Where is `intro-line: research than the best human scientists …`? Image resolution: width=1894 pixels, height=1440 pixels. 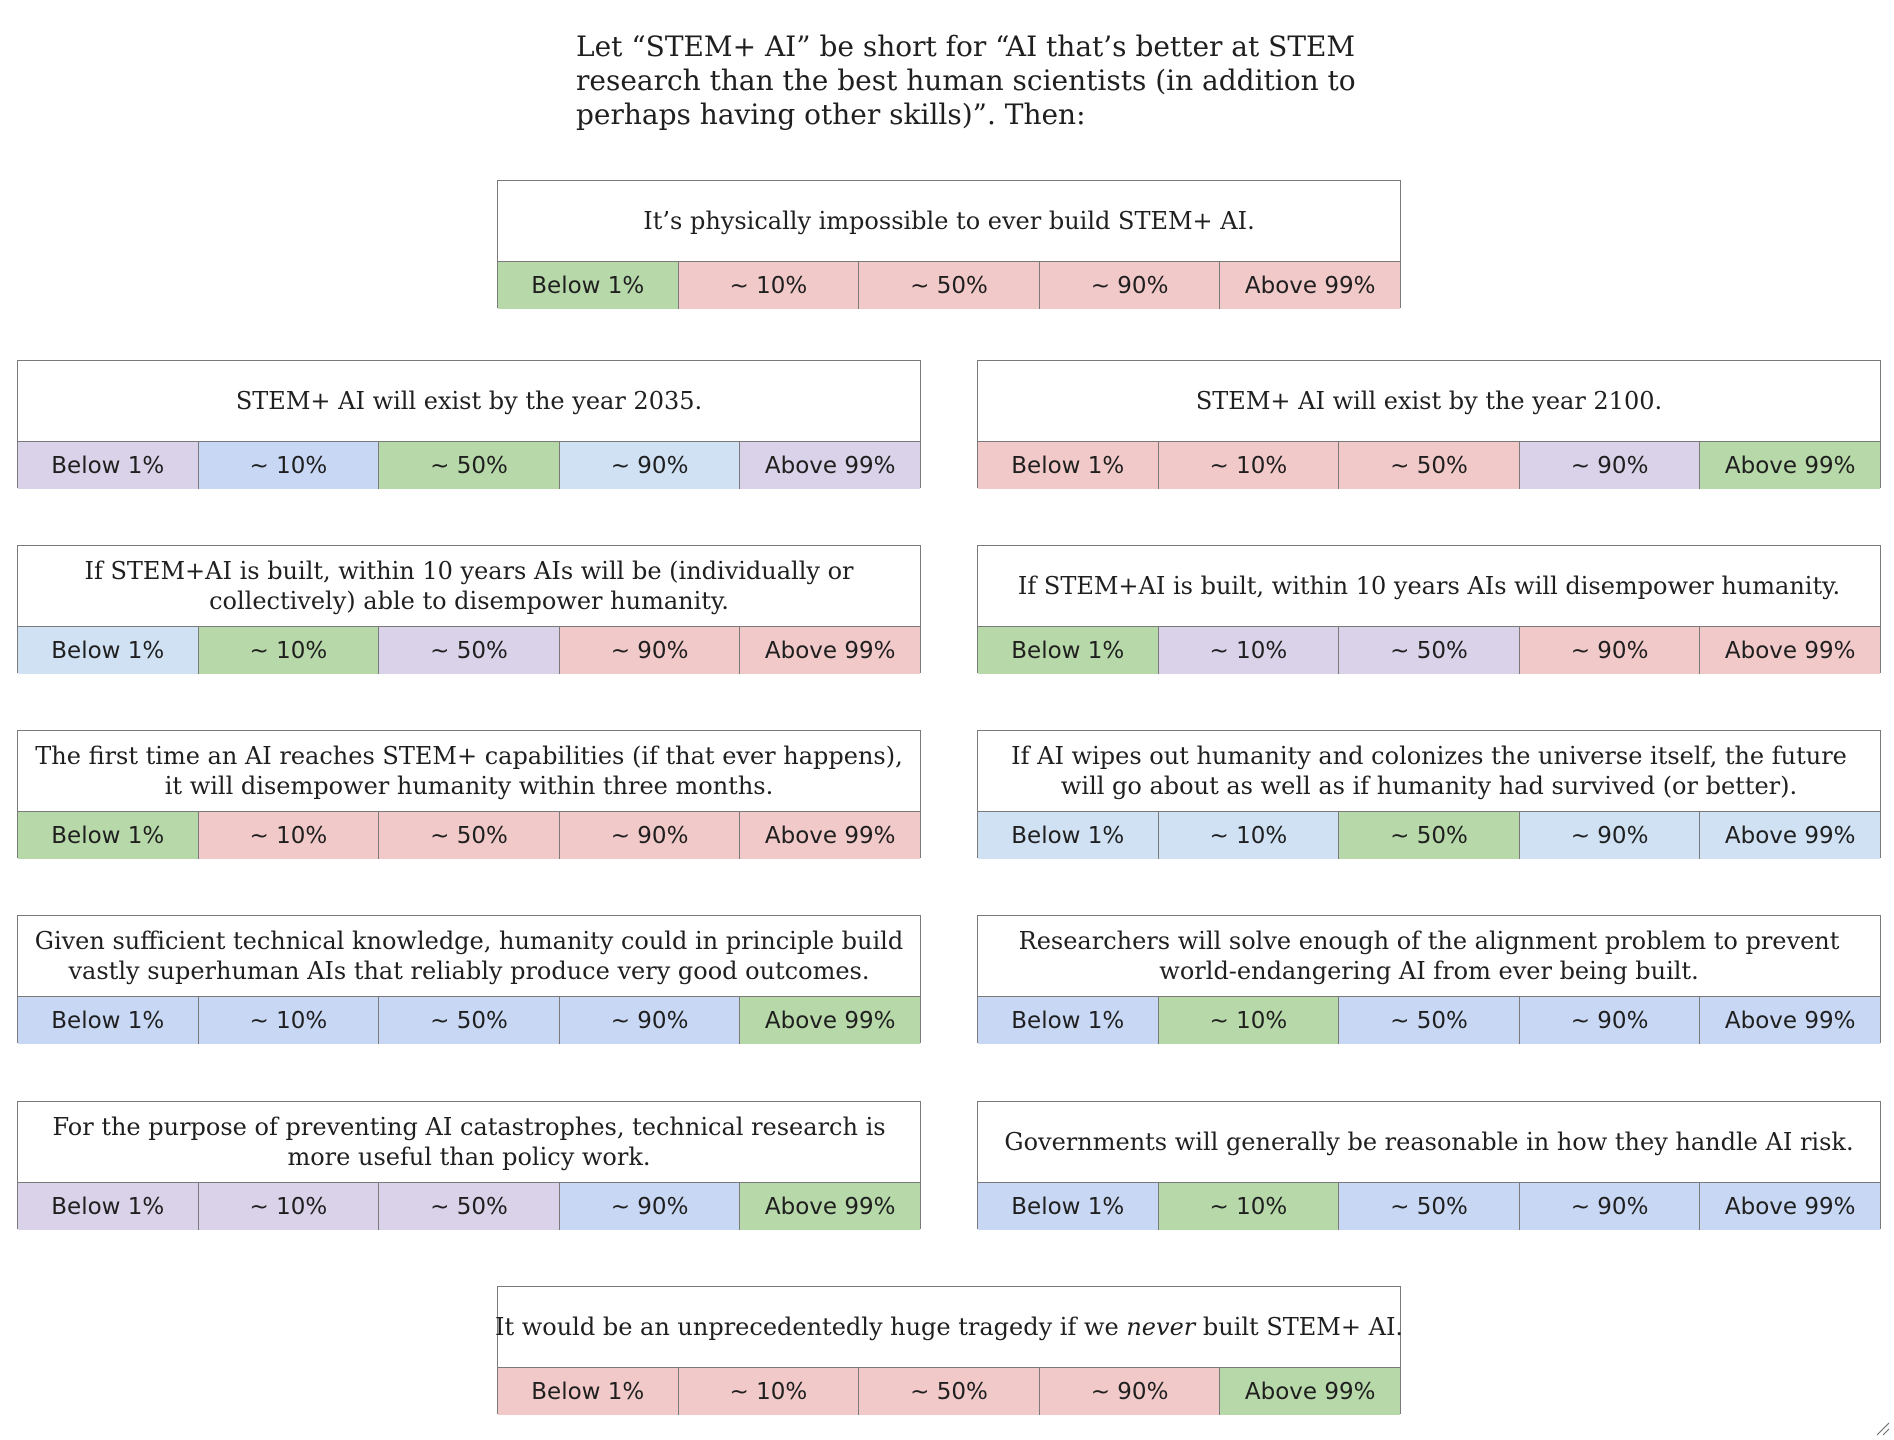
intro-line: research than the best human scientists … is located at coordinates (966, 80).